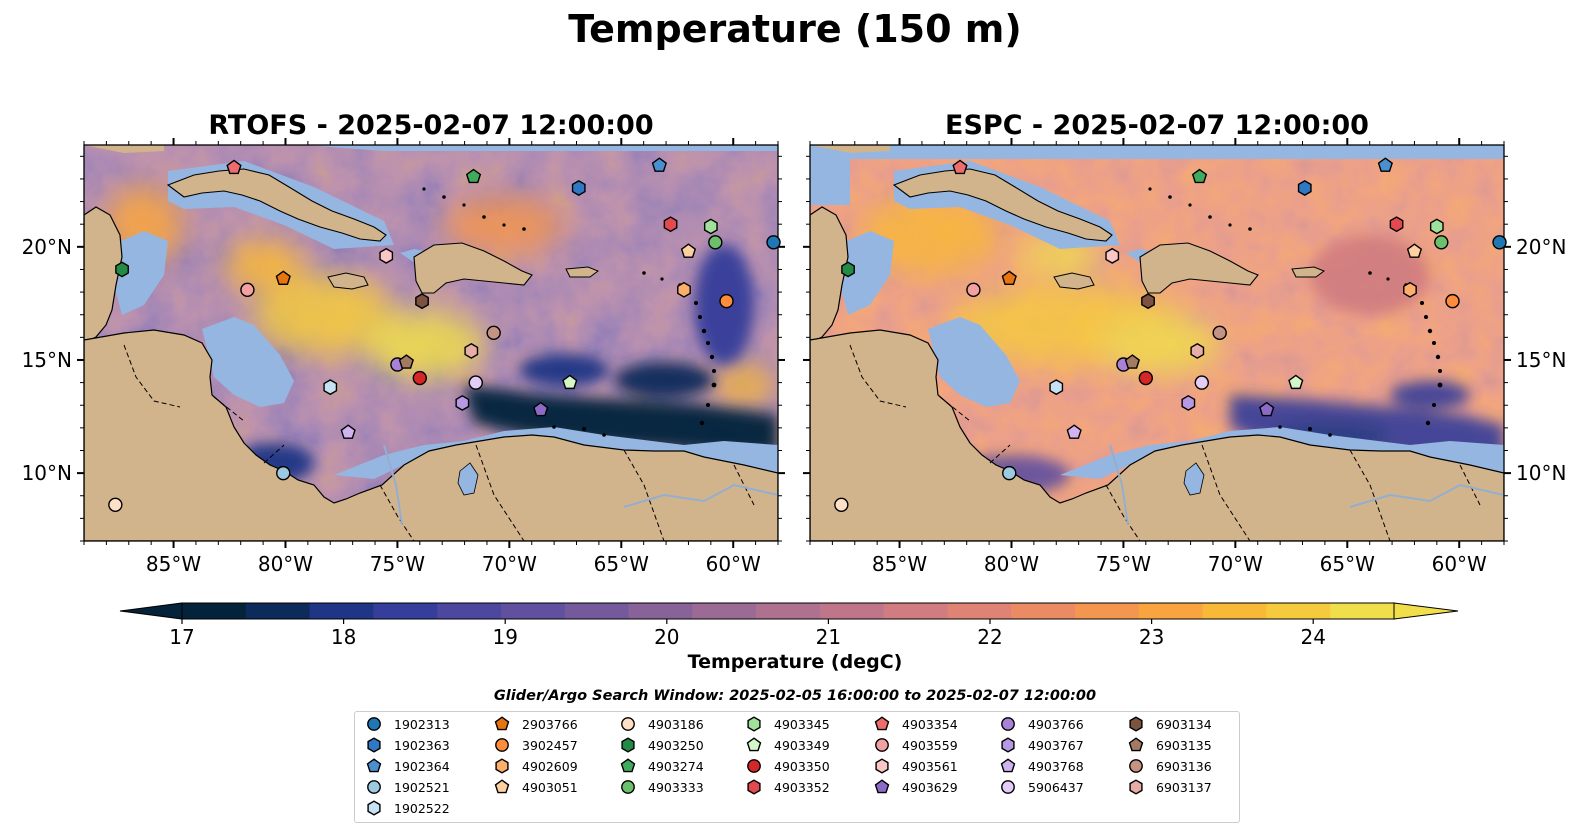 This screenshot has height=829, width=1590. I want to click on legend-label: 4903352, so click(802, 787).